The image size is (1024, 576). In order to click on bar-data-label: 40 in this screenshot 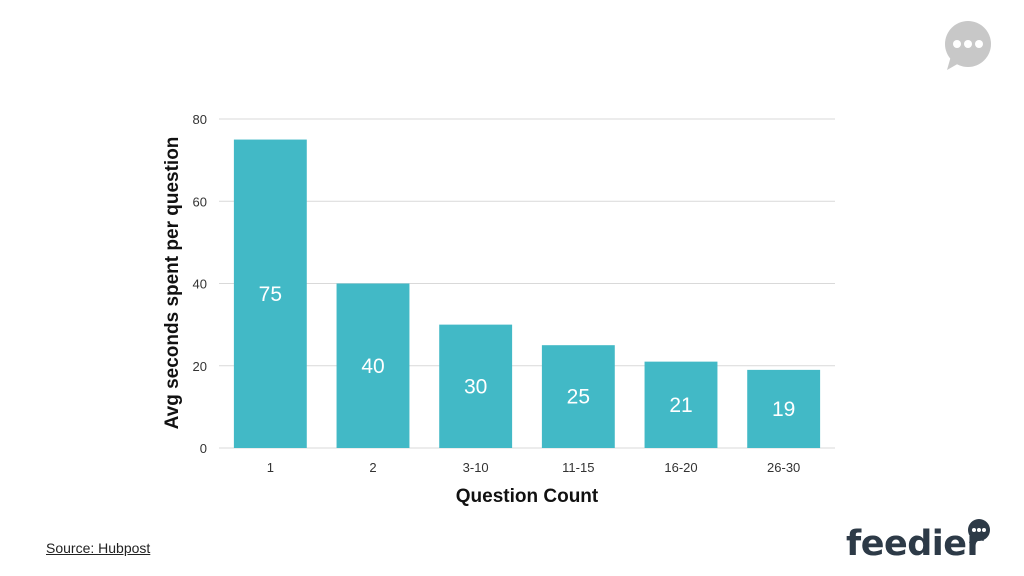, I will do `click(372, 366)`.